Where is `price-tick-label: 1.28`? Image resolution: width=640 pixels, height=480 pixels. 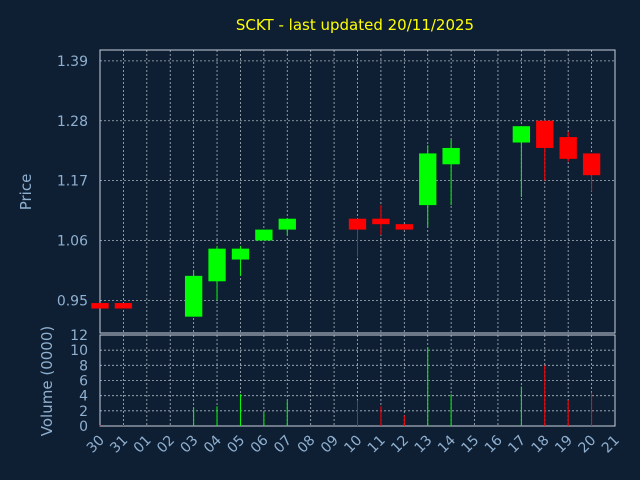 price-tick-label: 1.28 is located at coordinates (72, 122).